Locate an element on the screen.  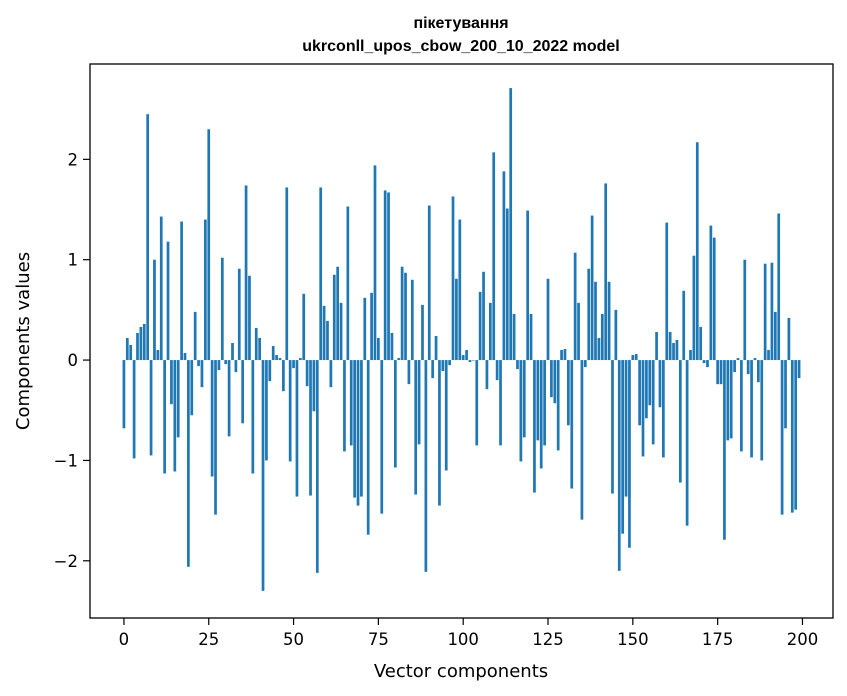
chart-title-line1: пікетування is located at coordinates (460, 23).